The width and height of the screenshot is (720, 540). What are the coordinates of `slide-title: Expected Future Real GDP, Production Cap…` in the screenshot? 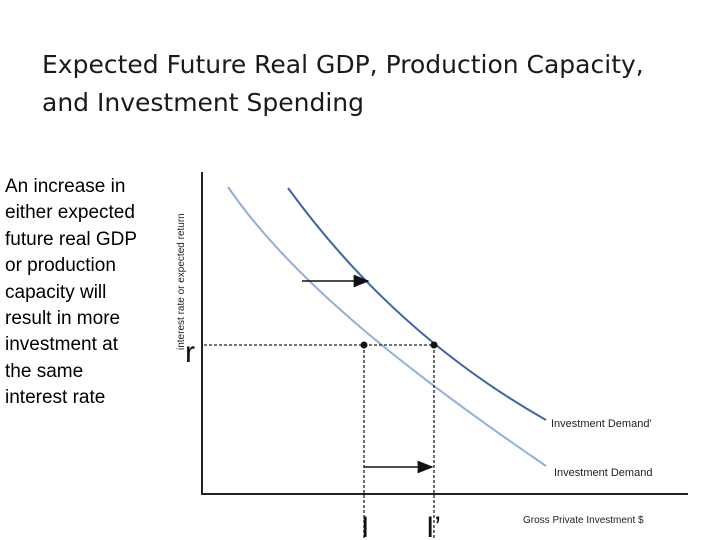 It's located at (377, 84).